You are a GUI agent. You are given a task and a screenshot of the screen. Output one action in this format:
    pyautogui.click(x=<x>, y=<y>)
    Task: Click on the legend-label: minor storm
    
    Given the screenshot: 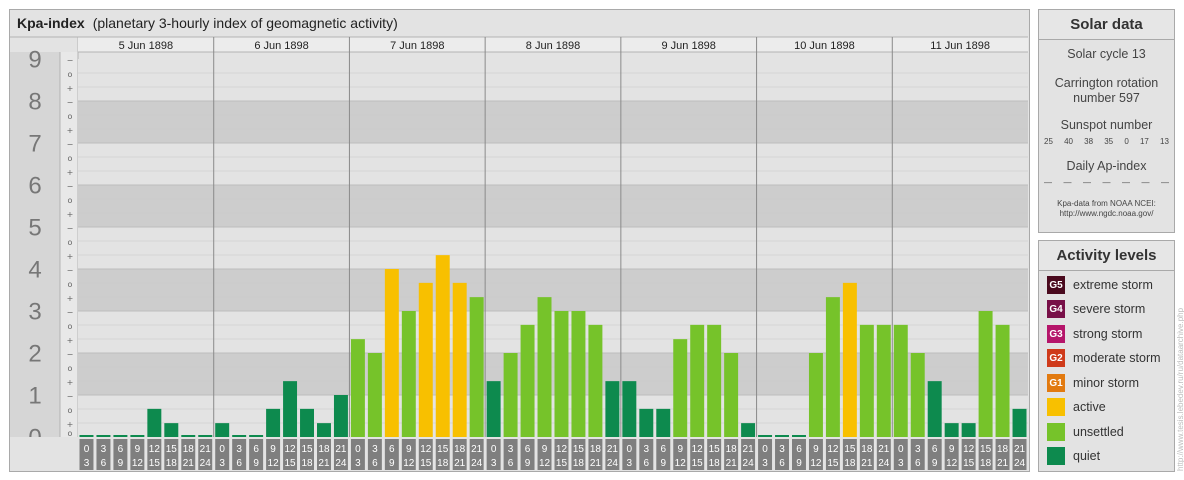 What is the action you would take?
    pyautogui.click(x=1106, y=383)
    